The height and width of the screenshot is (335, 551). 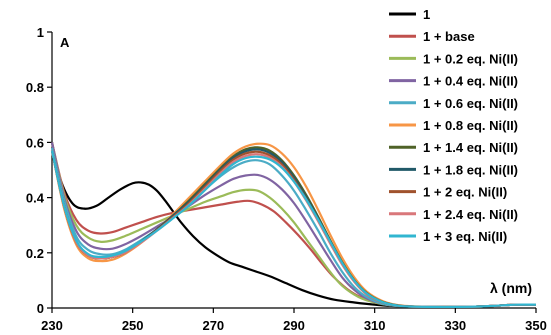 What do you see at coordinates (35, 142) in the screenshot?
I see `y-tick-label: 0.6` at bounding box center [35, 142].